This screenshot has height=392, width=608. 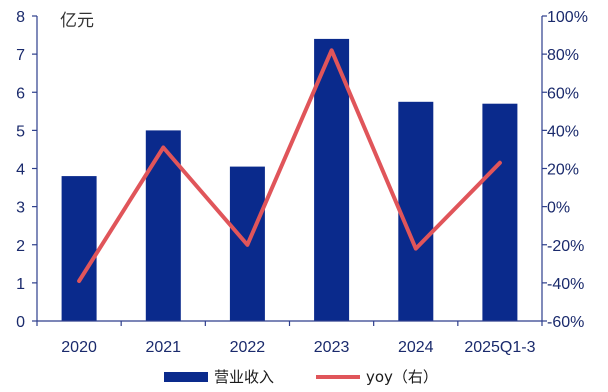 What do you see at coordinates (565, 246) in the screenshot?
I see `right-tick-label: -20%` at bounding box center [565, 246].